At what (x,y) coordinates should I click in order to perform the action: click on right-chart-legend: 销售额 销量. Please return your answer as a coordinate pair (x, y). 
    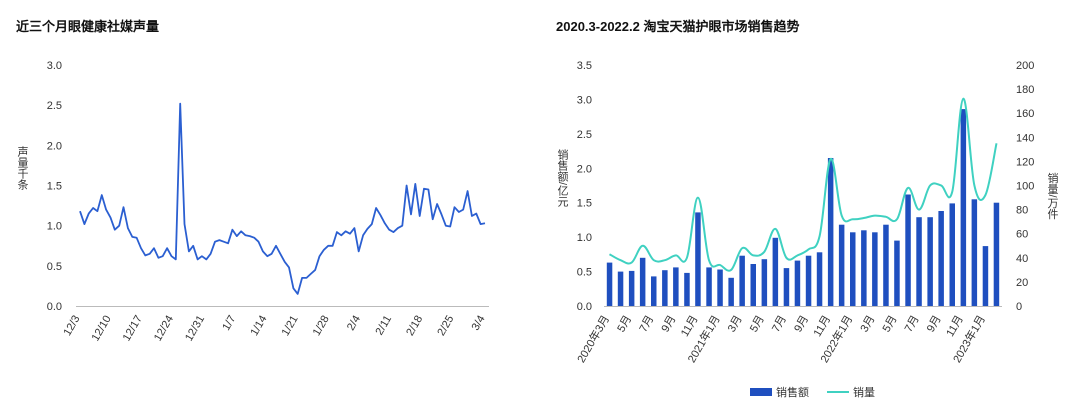
    Looking at the image, I should click on (812, 392).